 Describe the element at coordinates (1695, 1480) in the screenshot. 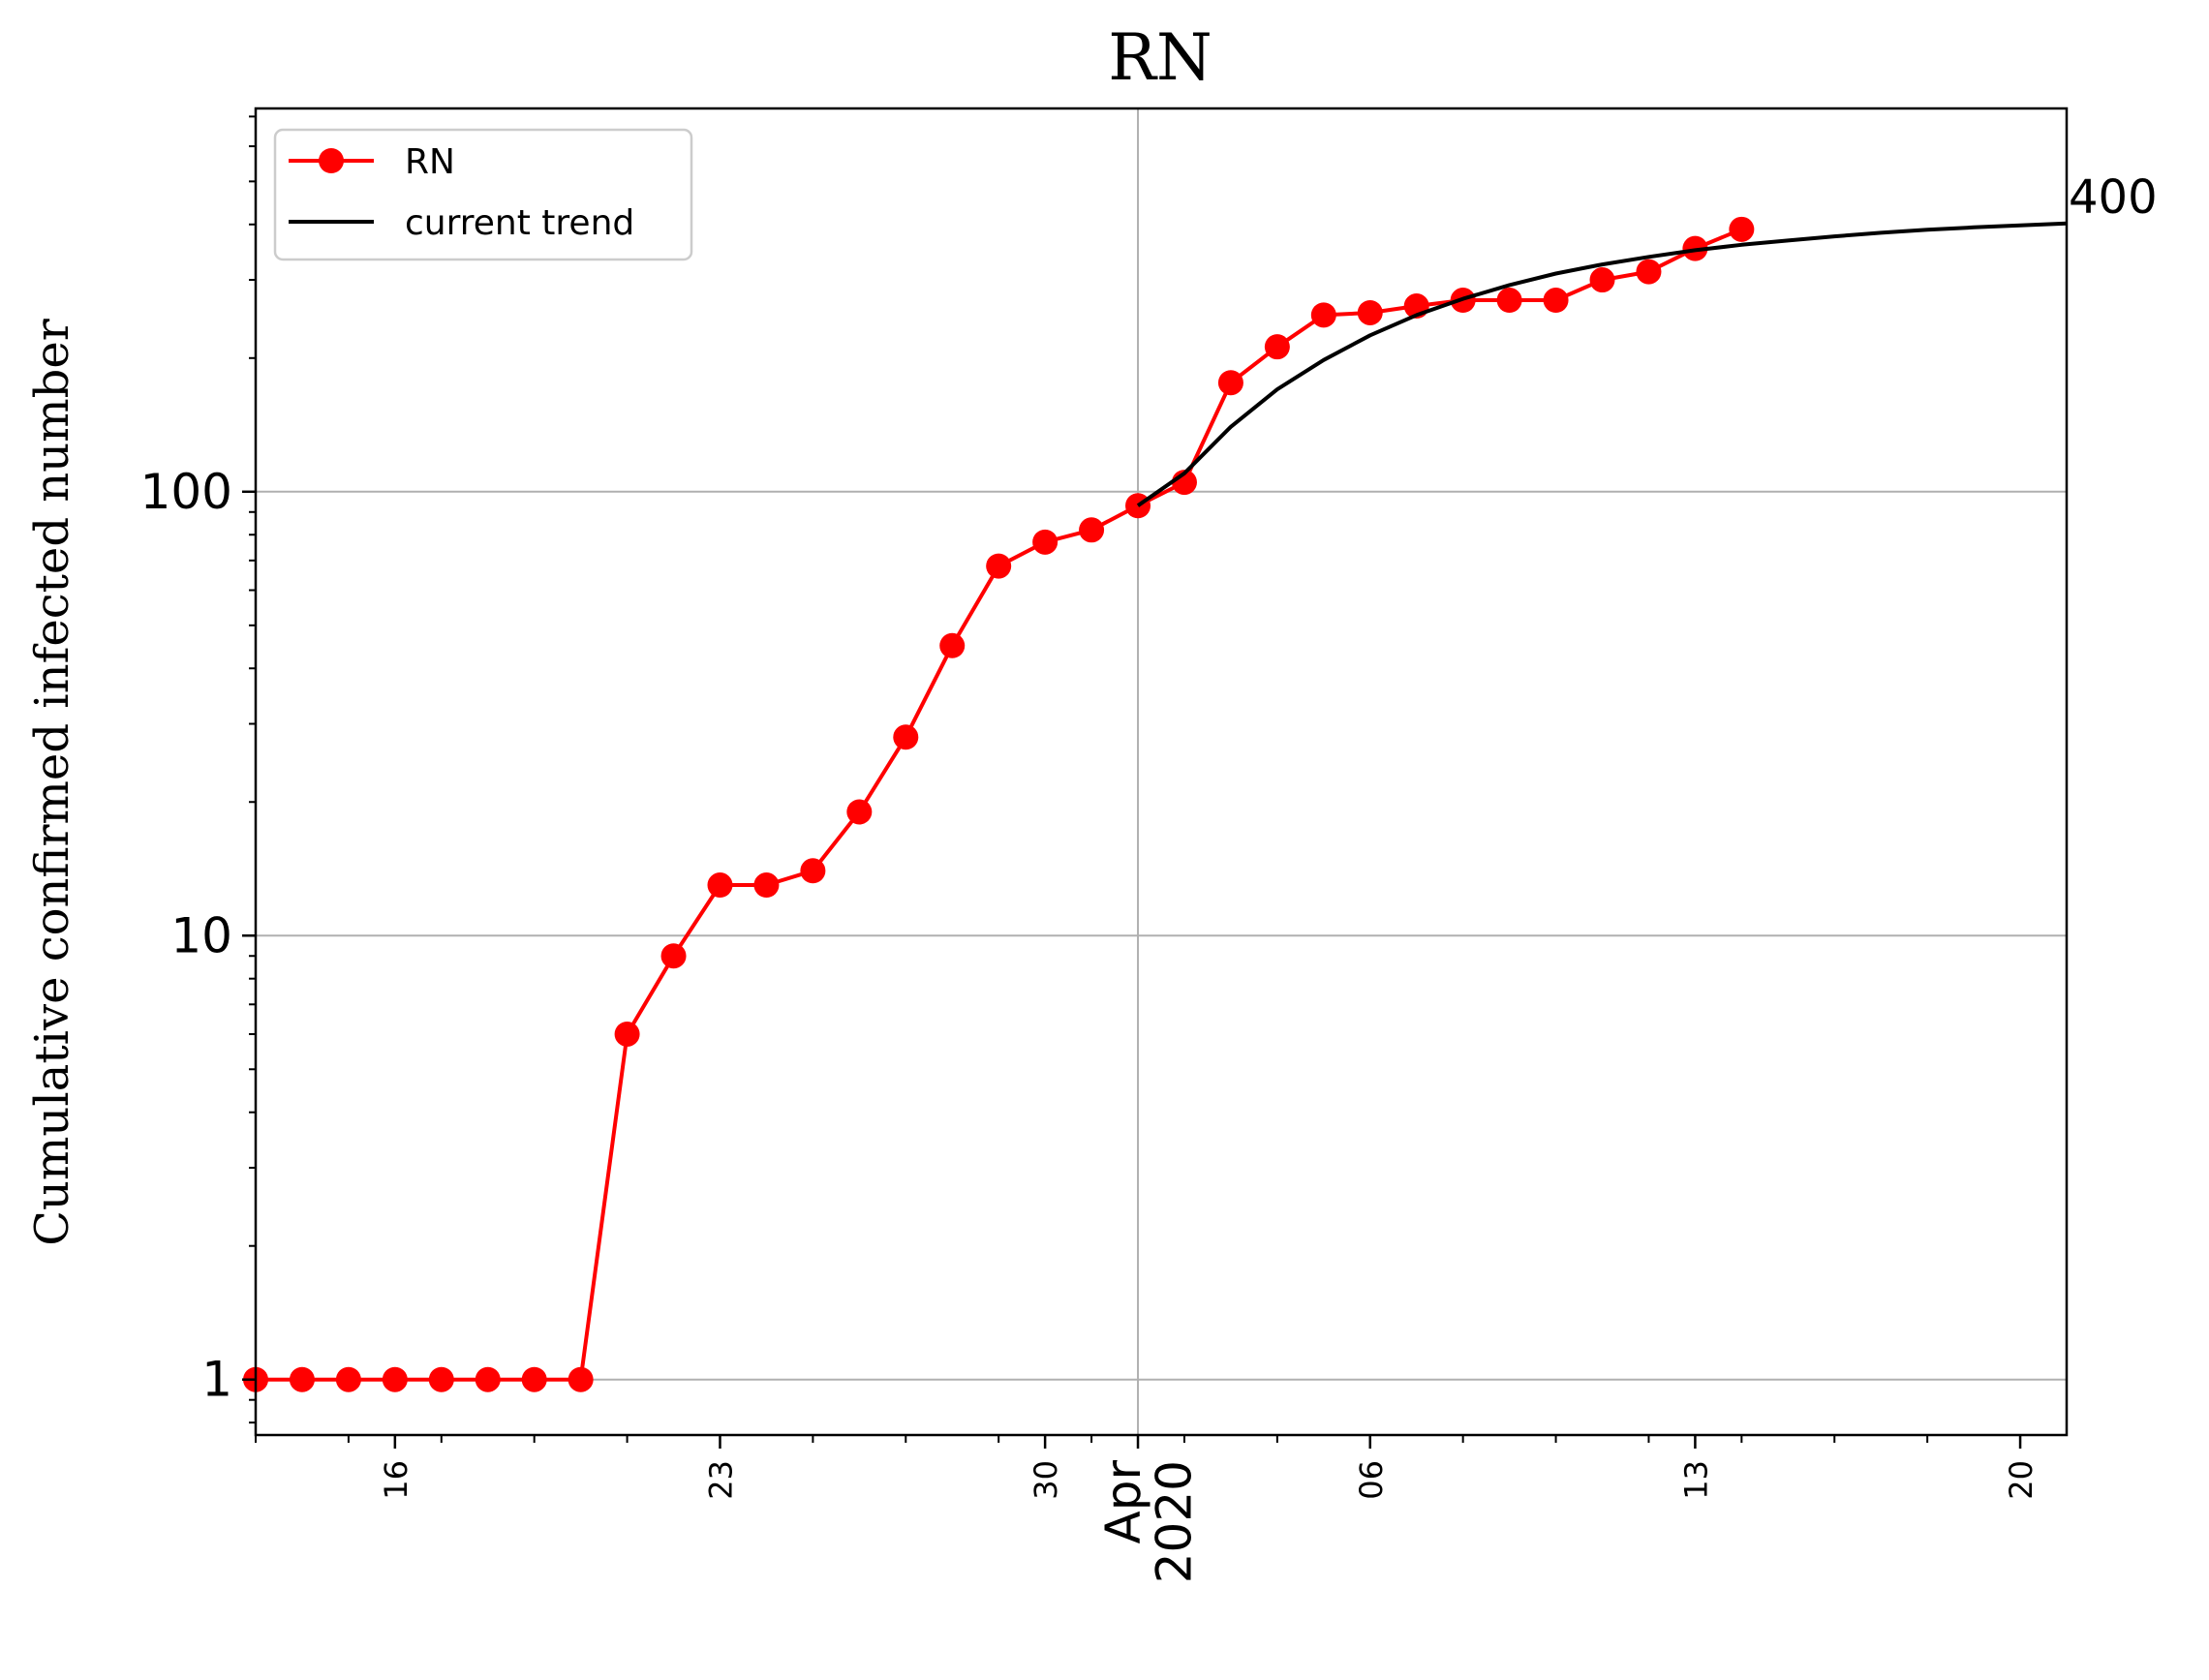

I see `x-tick-label: 13` at that location.